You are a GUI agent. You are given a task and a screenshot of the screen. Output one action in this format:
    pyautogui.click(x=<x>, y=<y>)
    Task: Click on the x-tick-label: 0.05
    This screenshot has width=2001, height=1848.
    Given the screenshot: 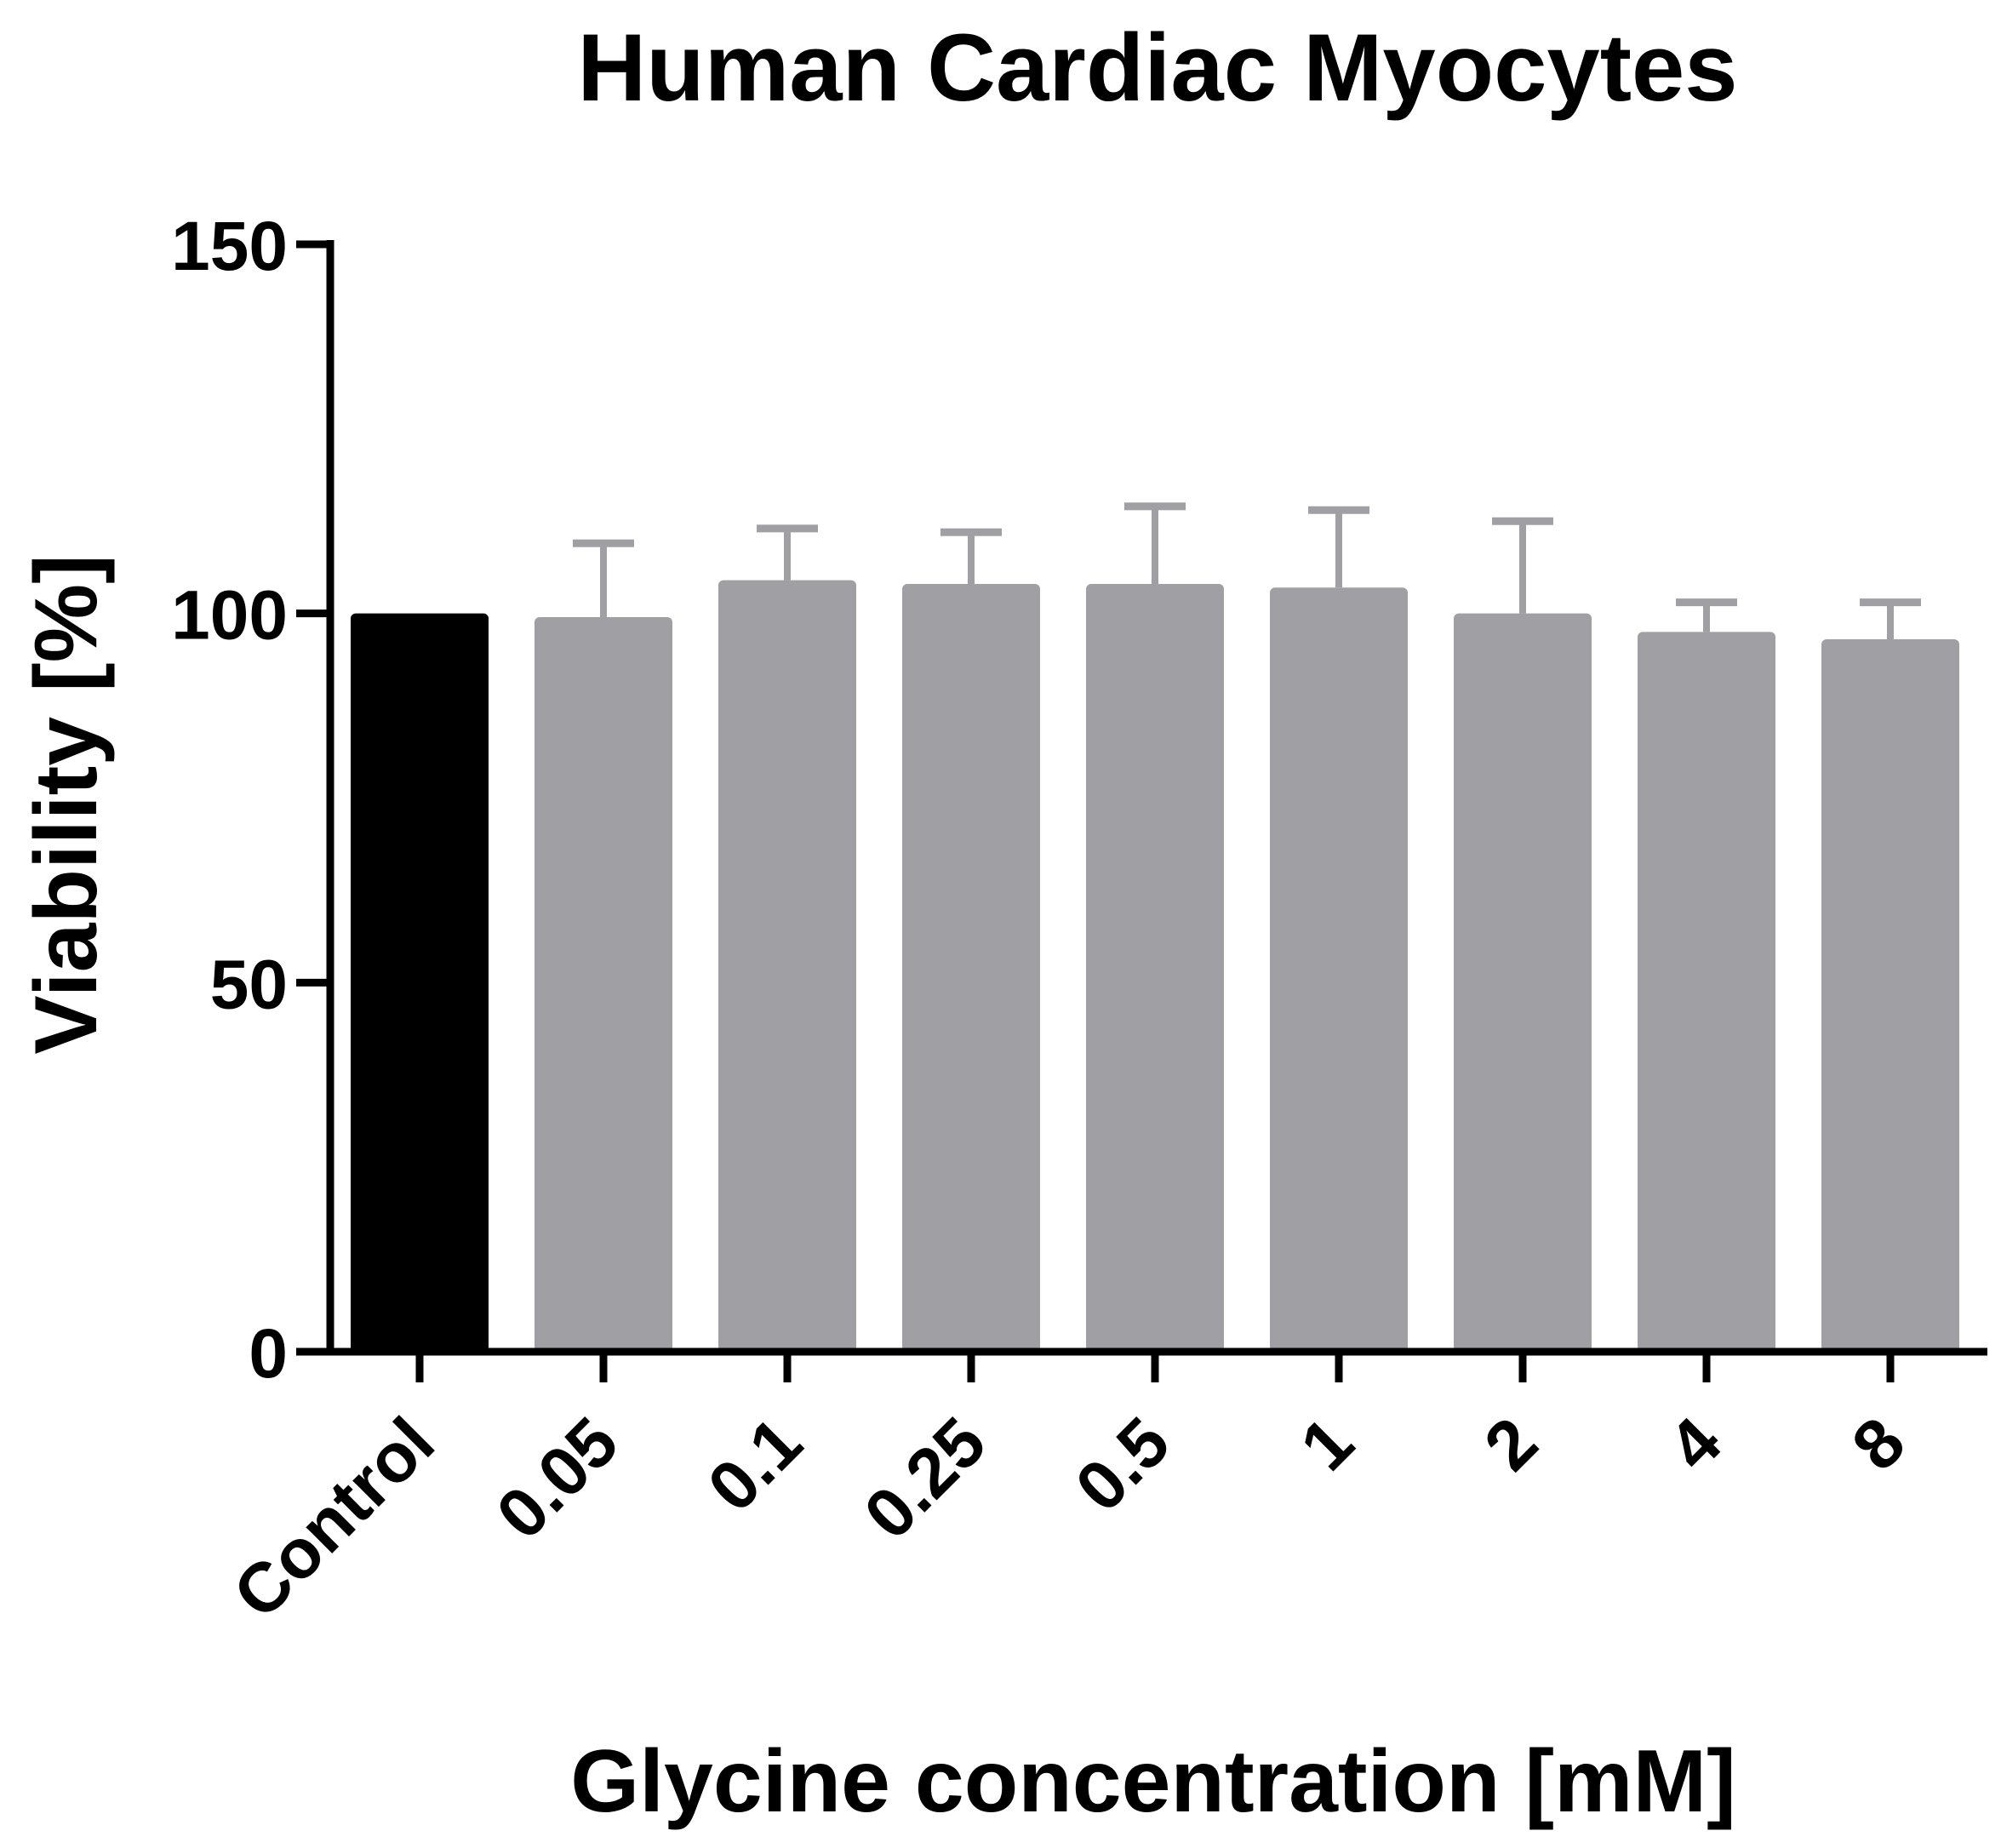 What is the action you would take?
    pyautogui.click(x=558, y=1478)
    